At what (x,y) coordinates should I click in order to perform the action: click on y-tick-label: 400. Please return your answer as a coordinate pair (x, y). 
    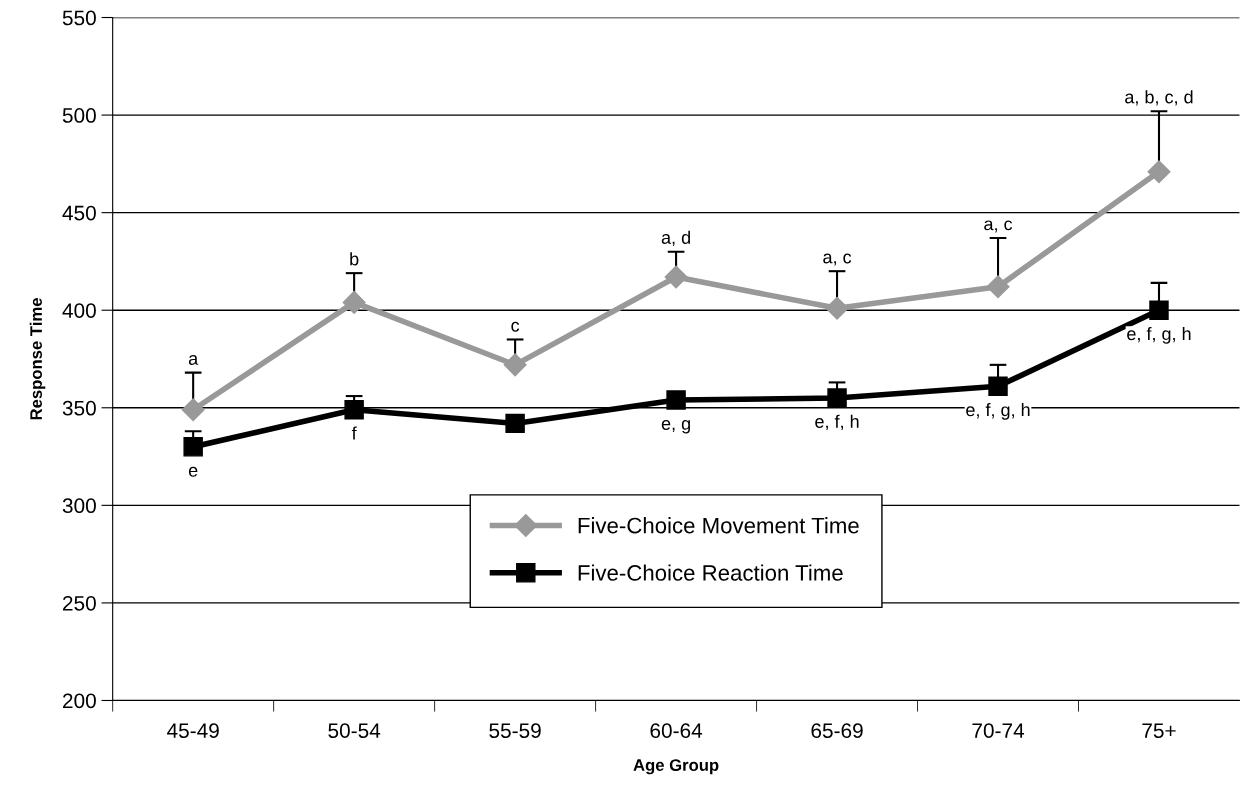
    Looking at the image, I should click on (79, 310).